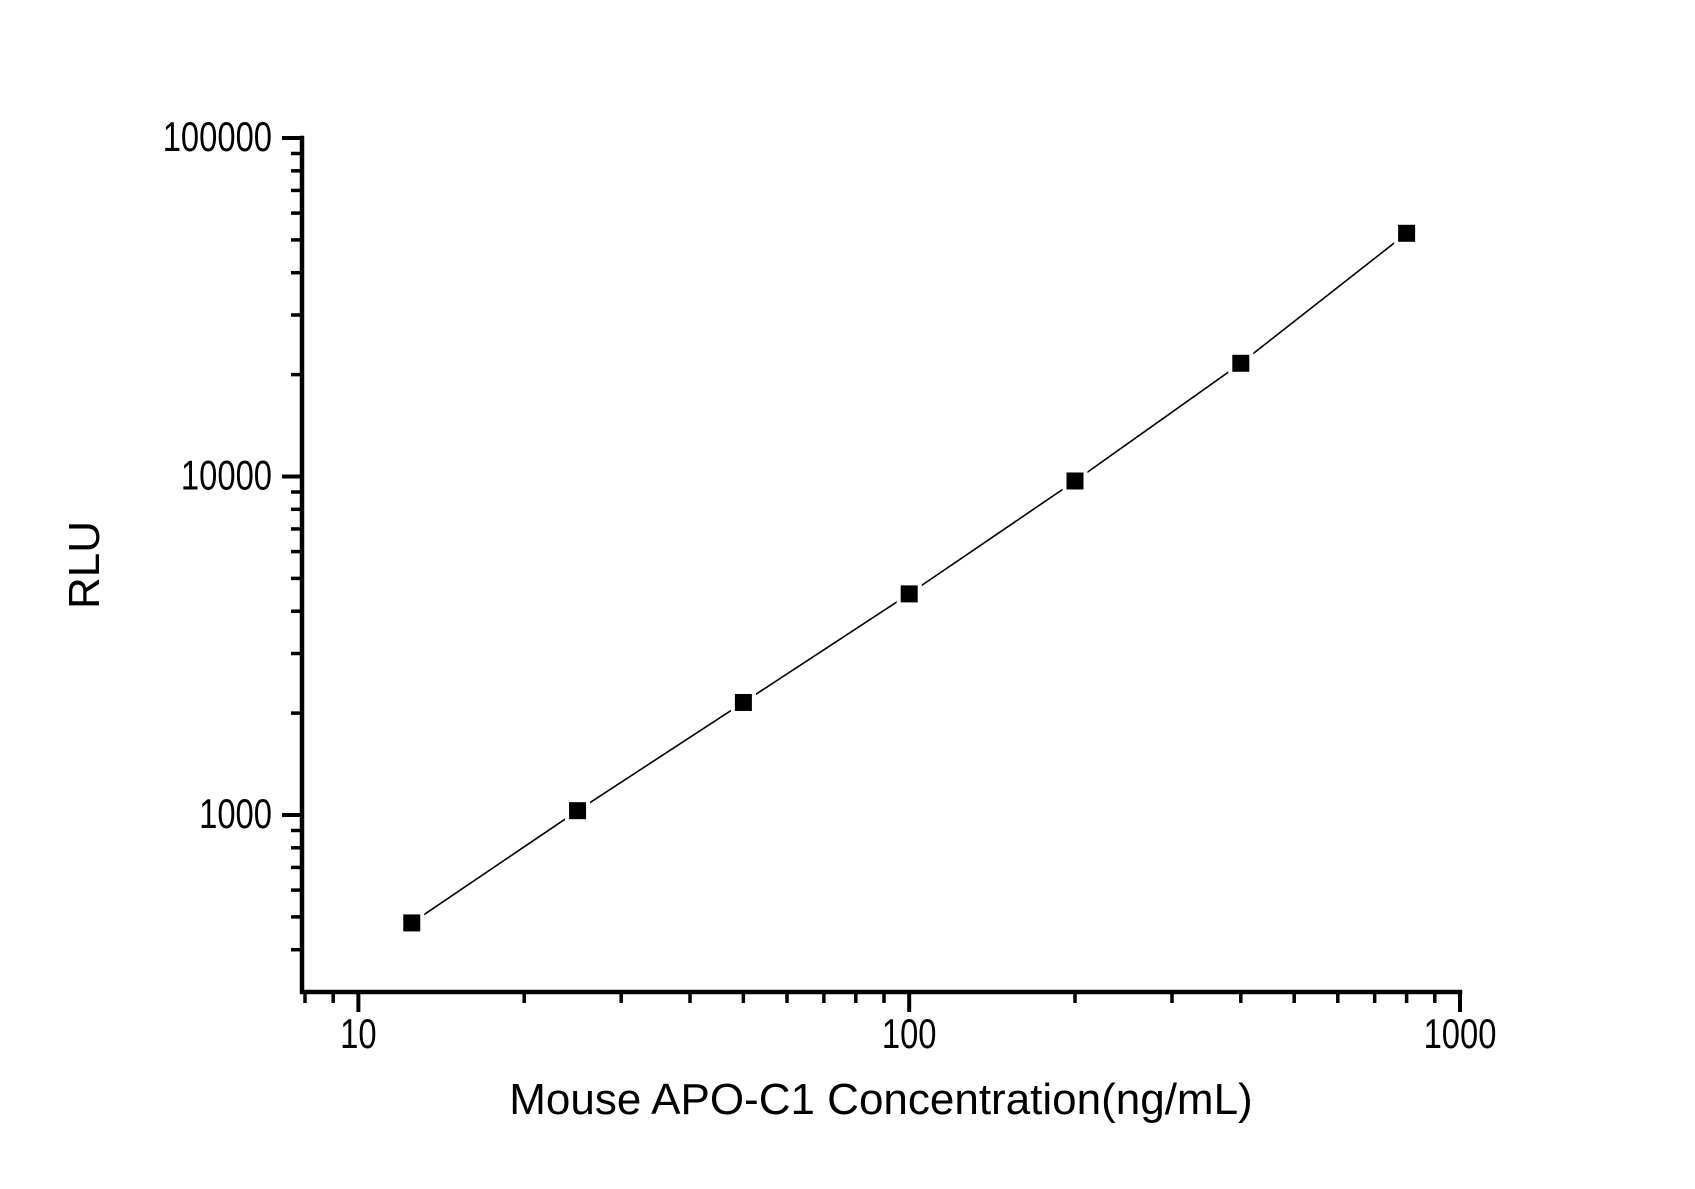  Describe the element at coordinates (880, 1099) in the screenshot. I see `x-axis-title: Mouse APO-C1 Concentration(ng/mL)` at that location.